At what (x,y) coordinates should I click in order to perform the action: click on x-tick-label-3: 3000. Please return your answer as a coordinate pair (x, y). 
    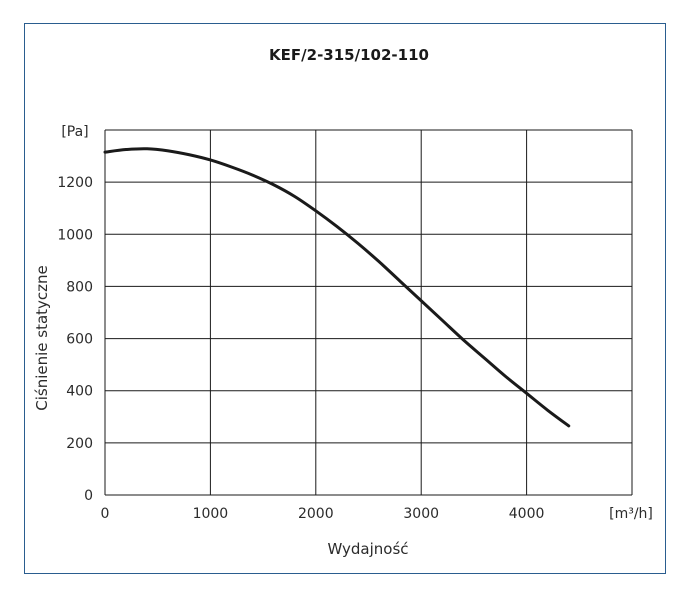
    Looking at the image, I should click on (421, 514).